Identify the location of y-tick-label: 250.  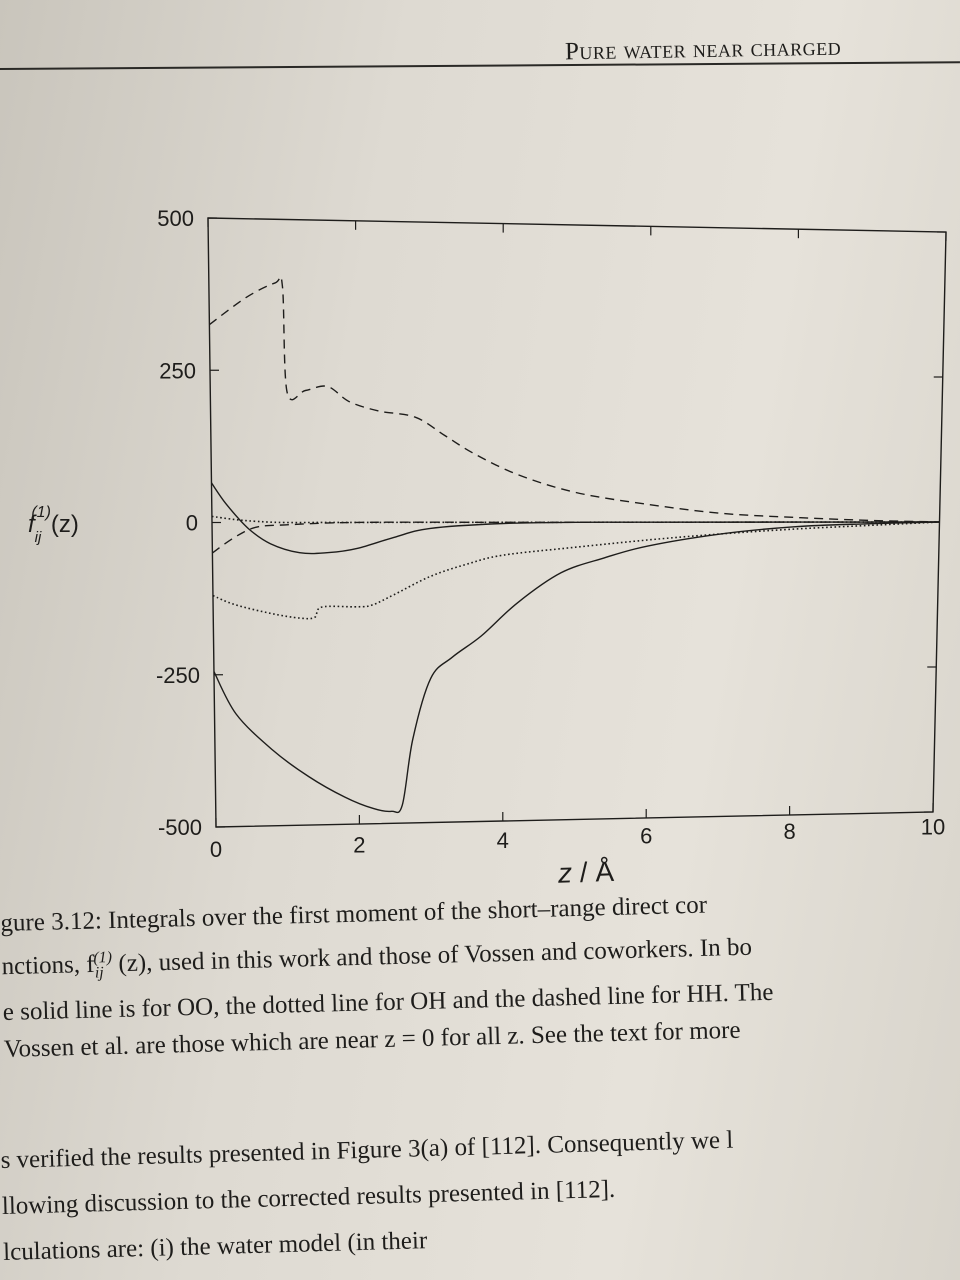
(177, 370).